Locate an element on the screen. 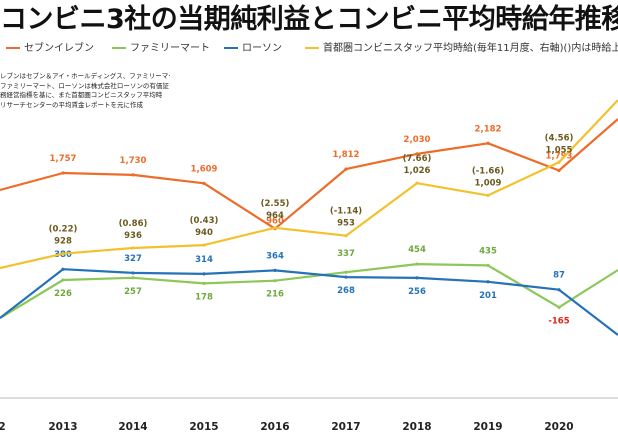 The image size is (618, 440). data-label-lawson: 314 is located at coordinates (204, 260).